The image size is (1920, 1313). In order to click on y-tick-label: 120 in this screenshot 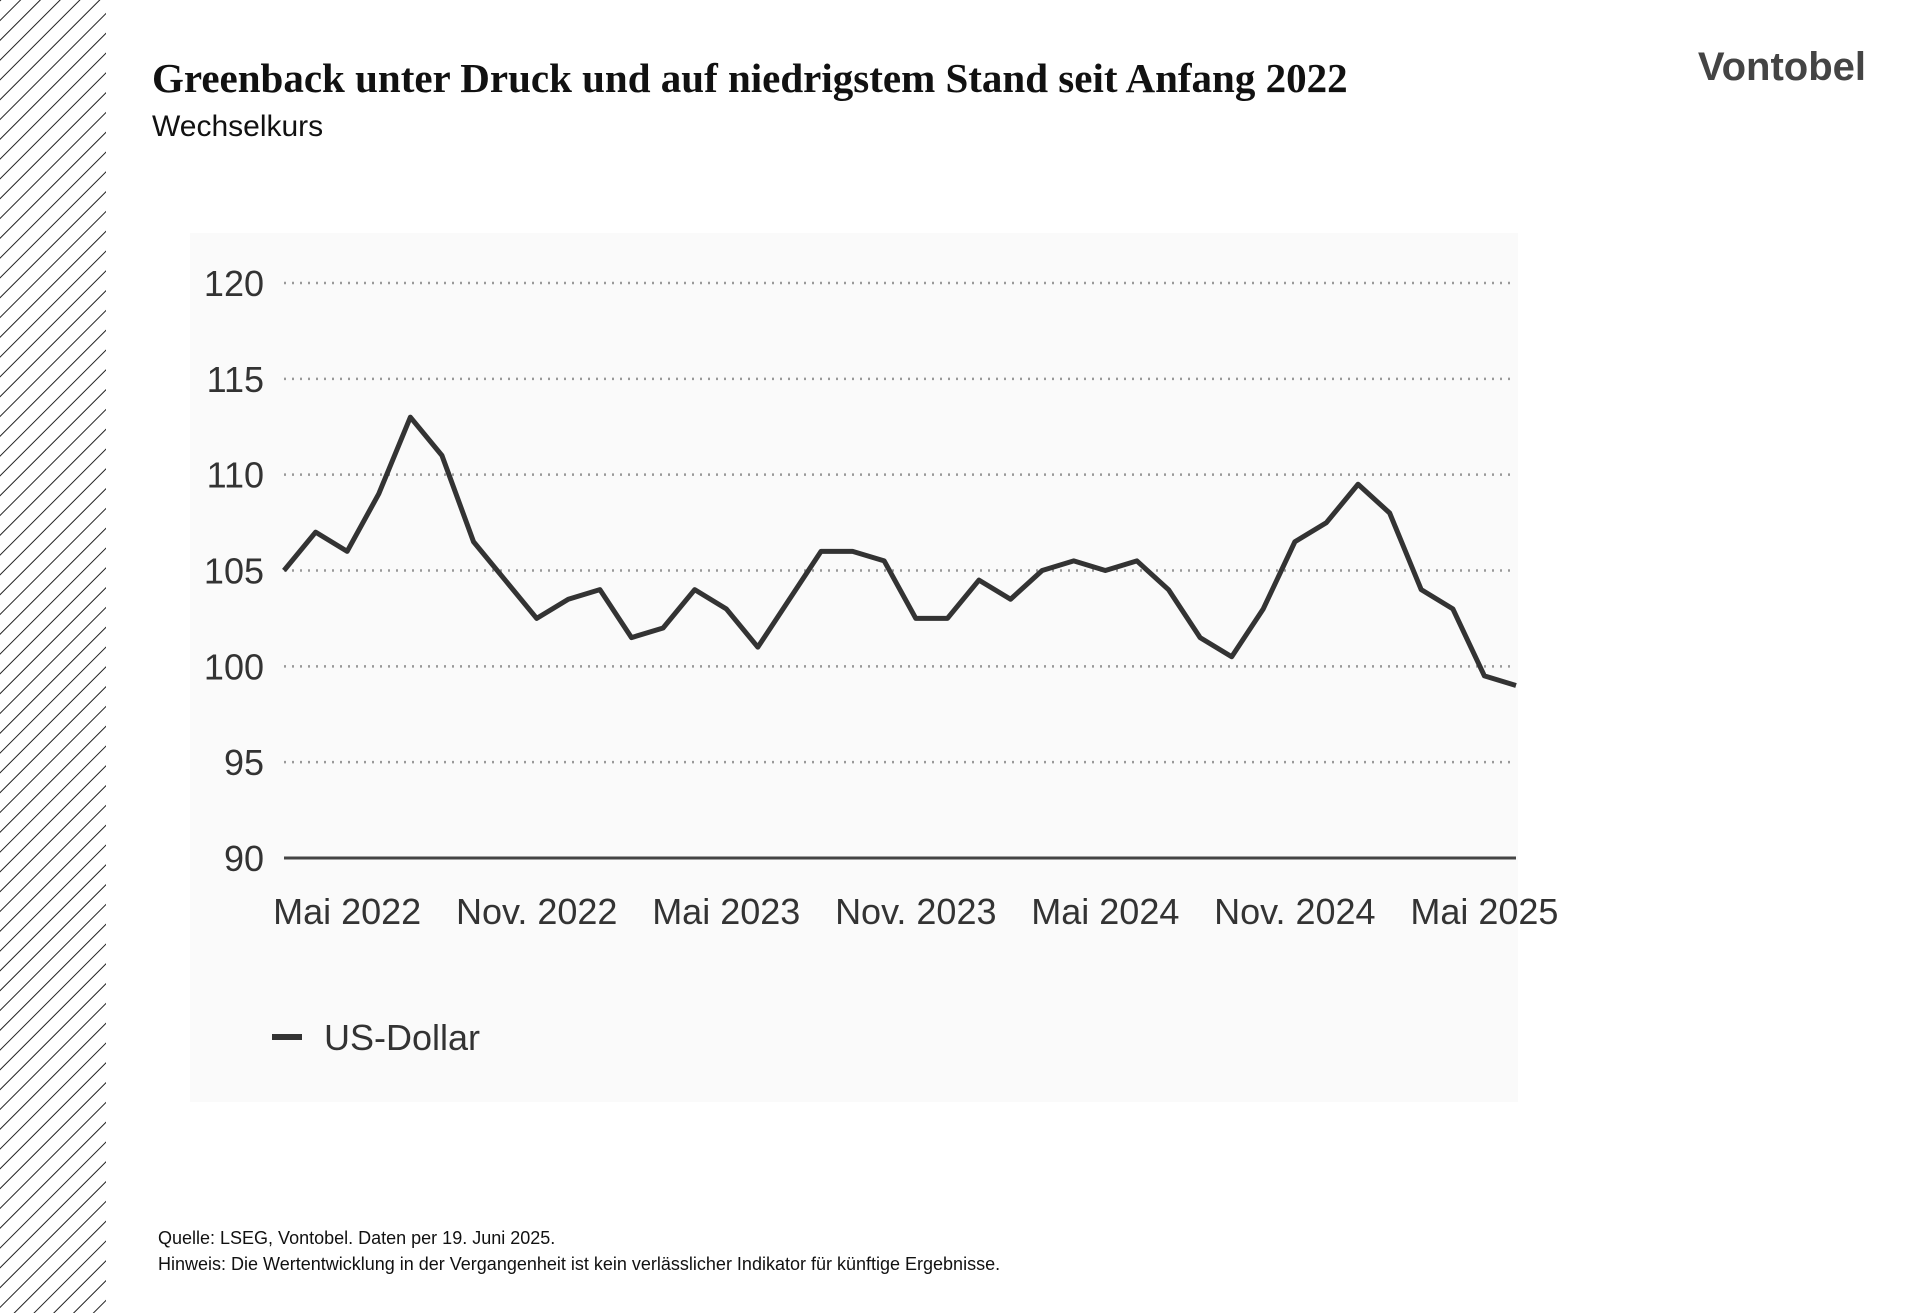, I will do `click(234, 283)`.